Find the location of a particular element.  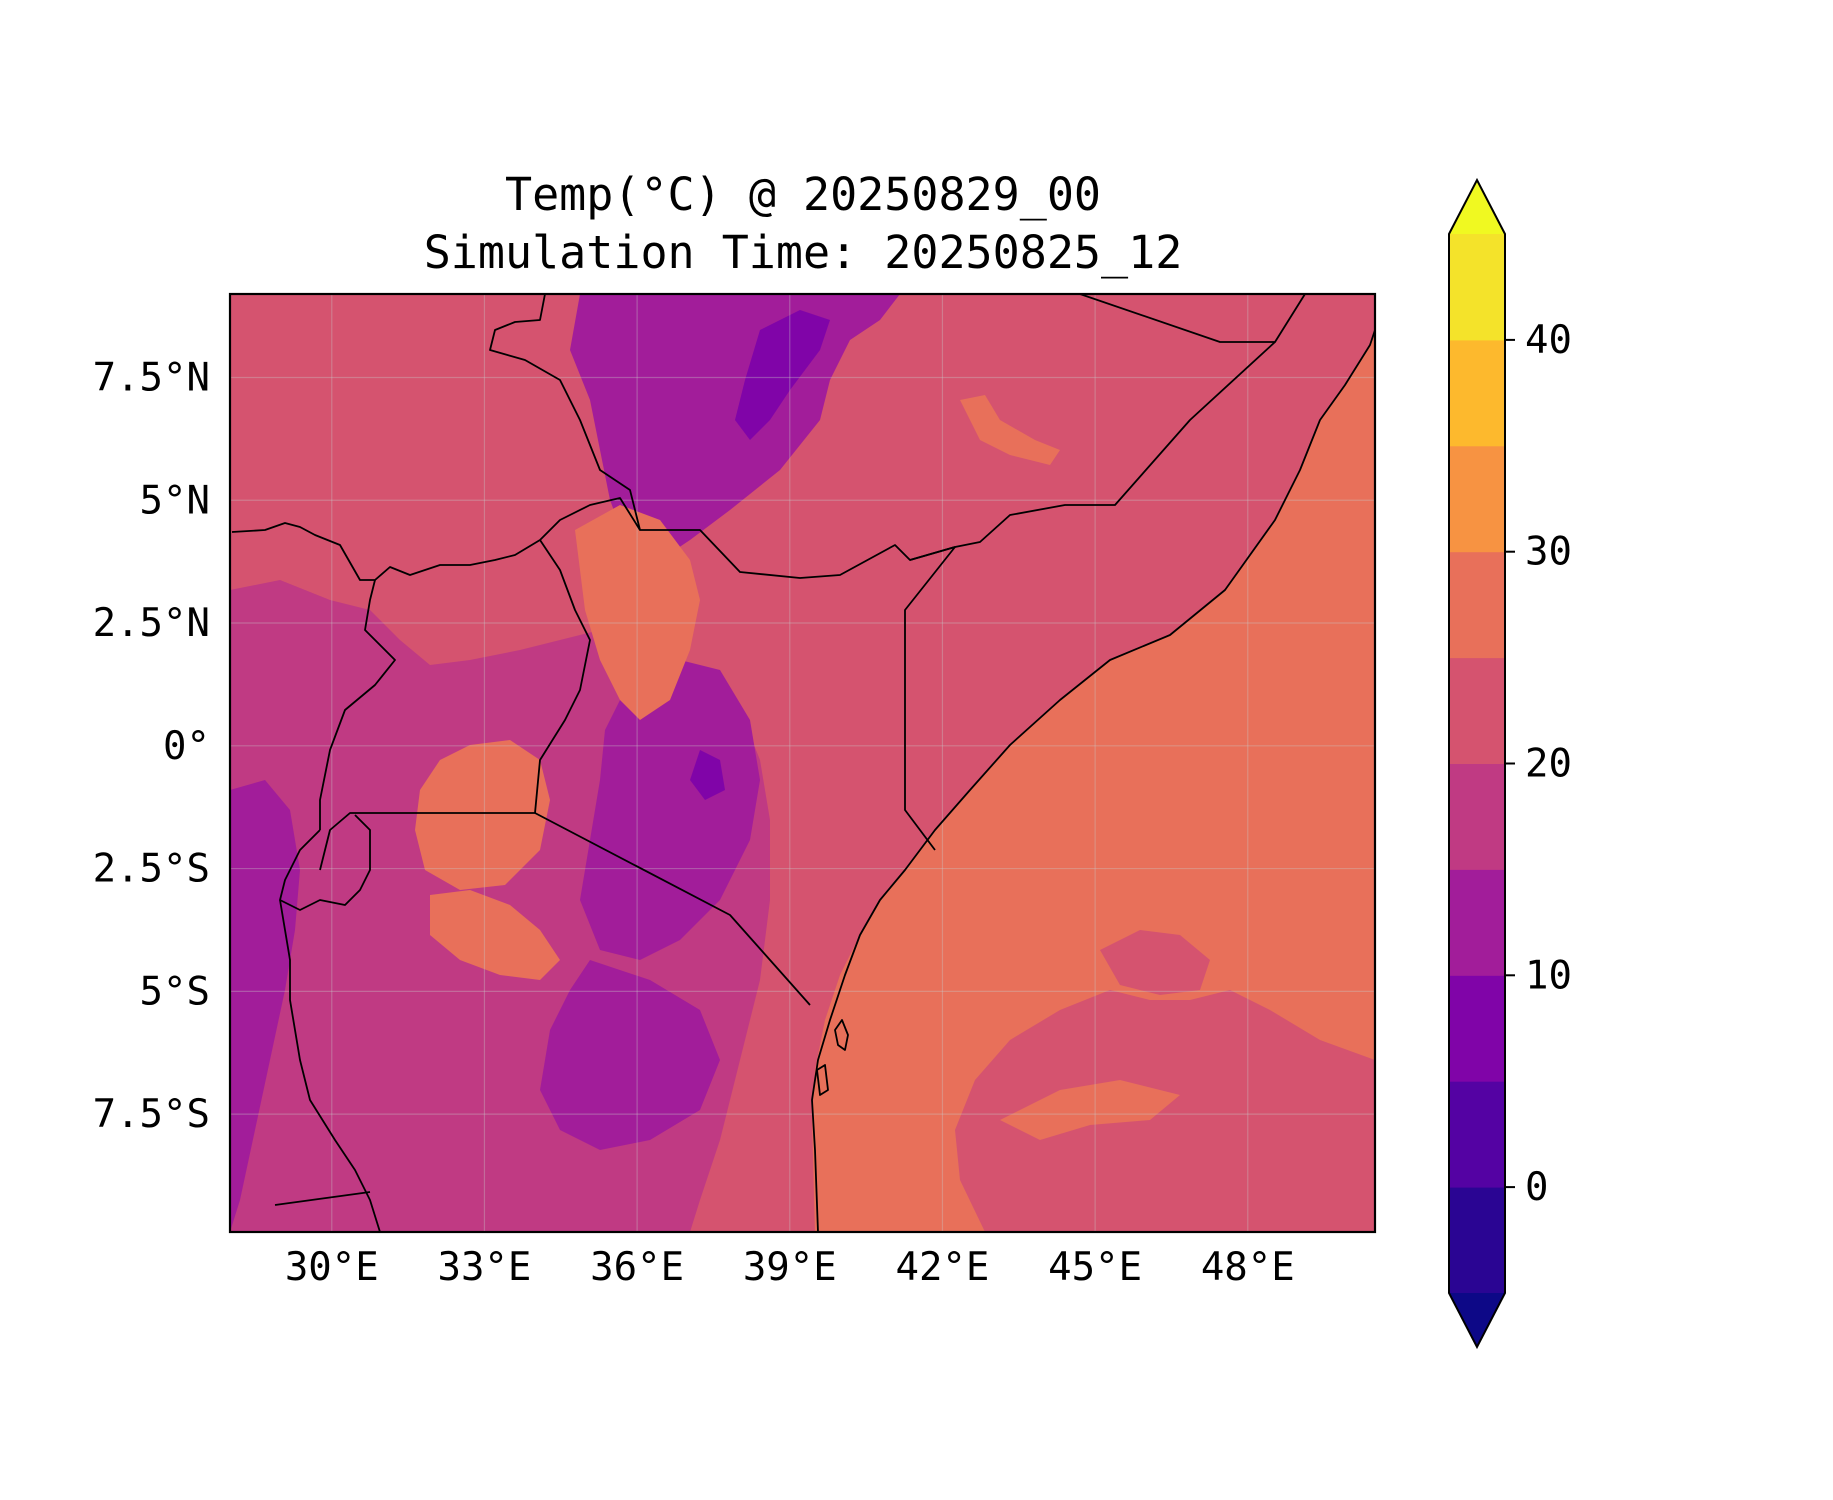

colorbar-under-arrow is located at coordinates (1477, 1320).